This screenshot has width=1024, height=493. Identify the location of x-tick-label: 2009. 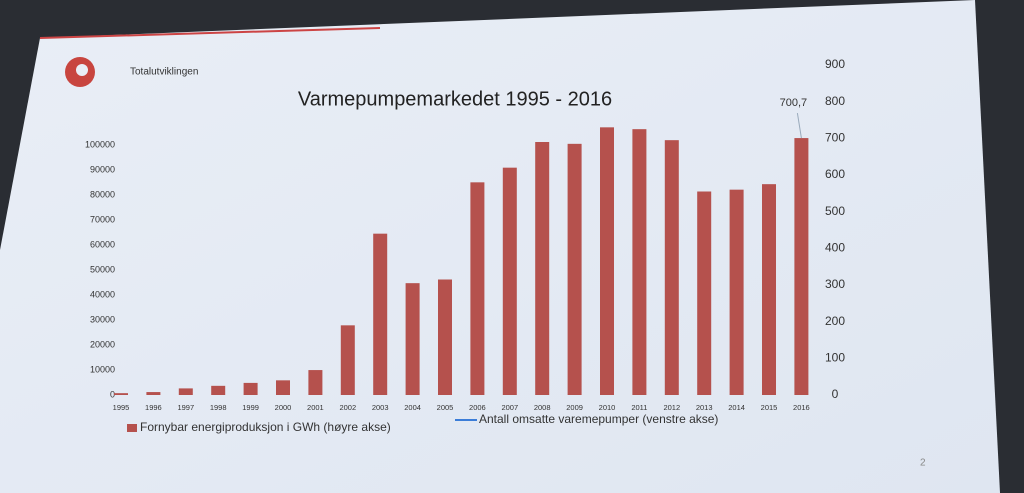
(574, 407).